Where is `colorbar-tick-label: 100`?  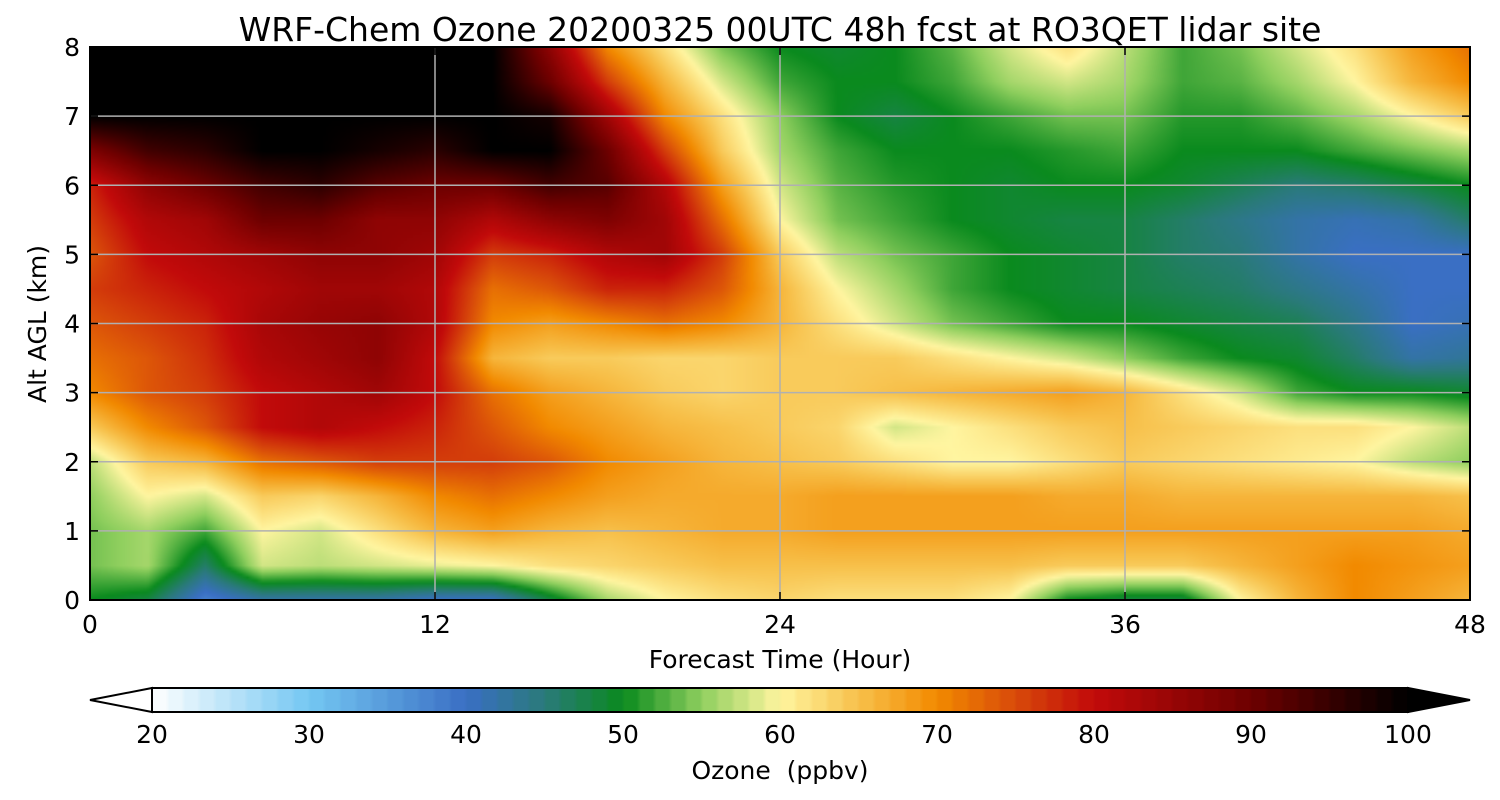 colorbar-tick-label: 100 is located at coordinates (1408, 734).